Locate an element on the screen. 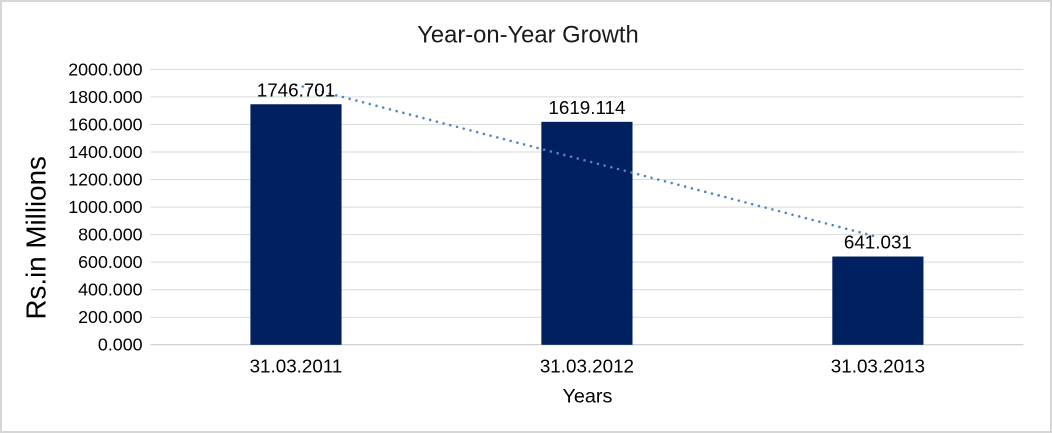 This screenshot has height=433, width=1052. data-label: 1746.701 is located at coordinates (296, 89).